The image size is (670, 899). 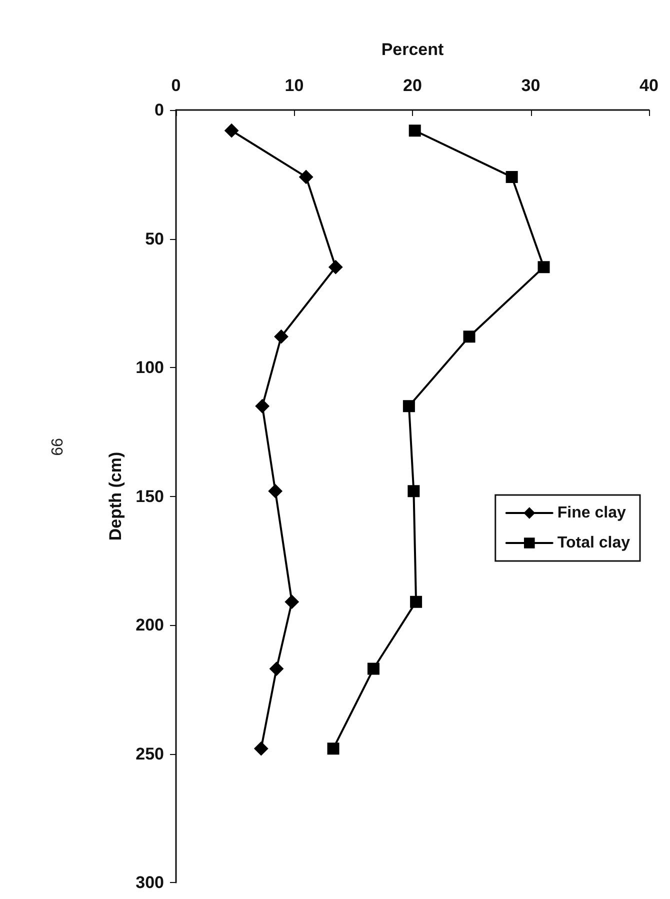 What do you see at coordinates (159, 110) in the screenshot?
I see `y-tick-label: 0` at bounding box center [159, 110].